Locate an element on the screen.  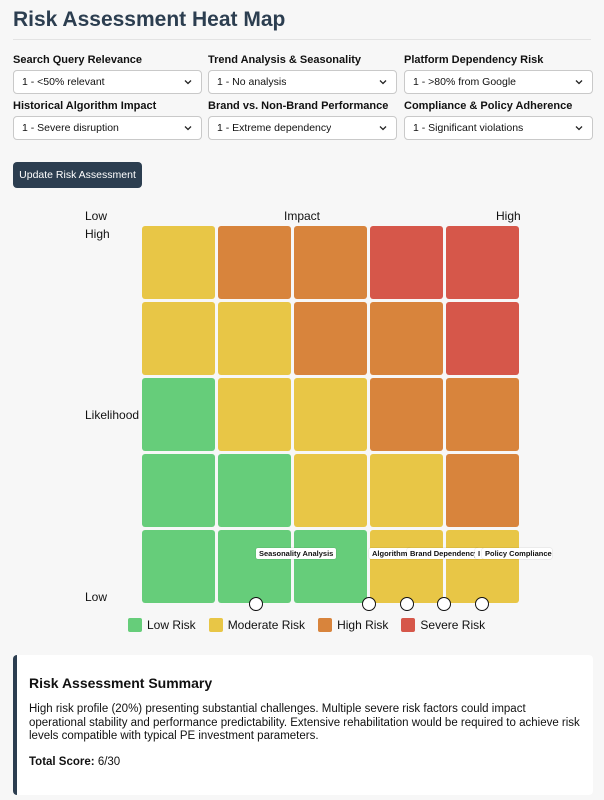
marker-label-algorithm: Algorithm is located at coordinates (390, 553).